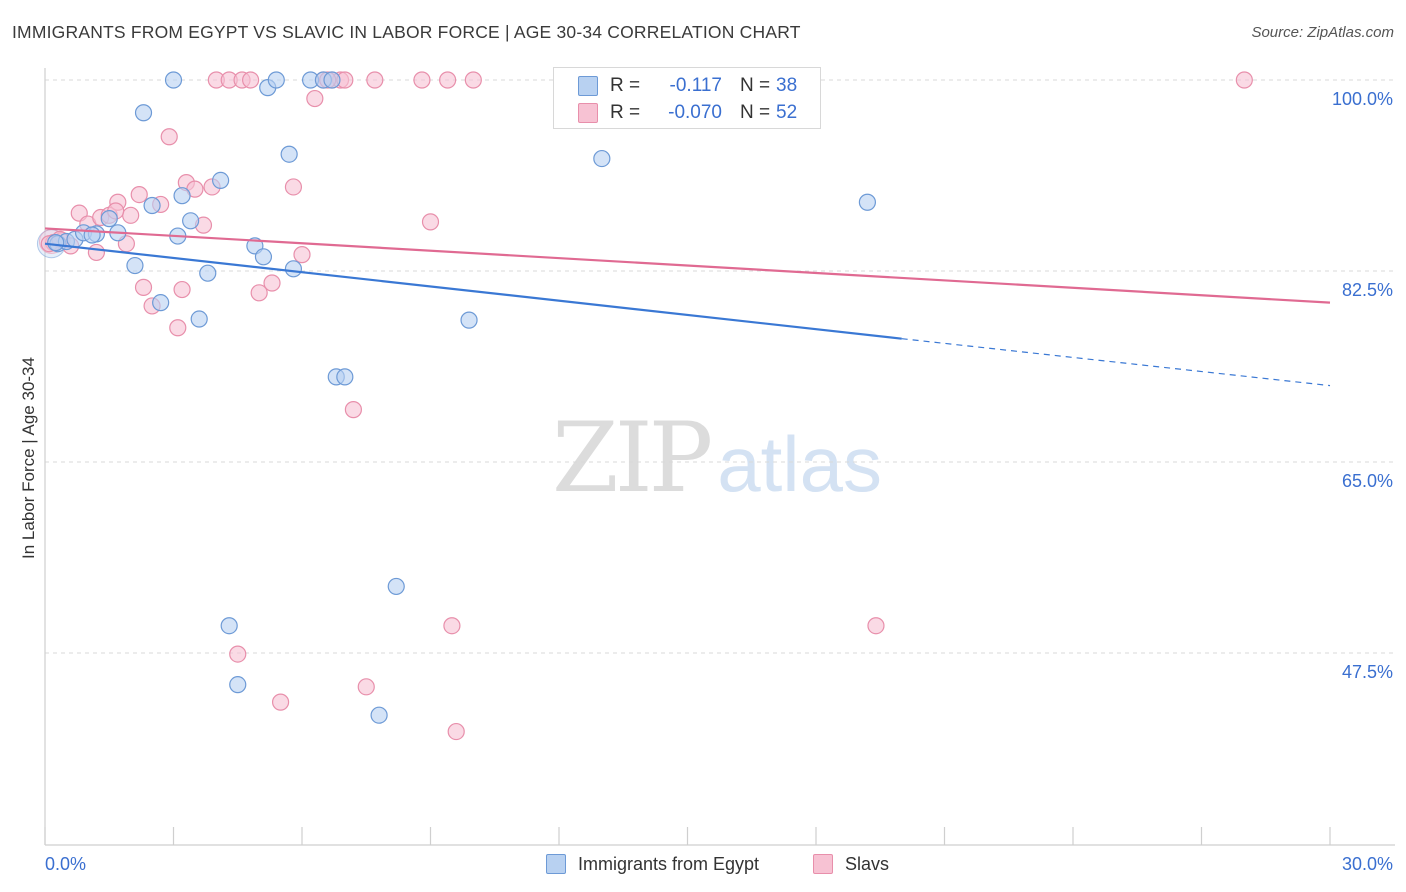 The image size is (1406, 892). What do you see at coordinates (867, 863) in the screenshot?
I see `bottom-legend-label-slavs: Slavs` at bounding box center [867, 863].